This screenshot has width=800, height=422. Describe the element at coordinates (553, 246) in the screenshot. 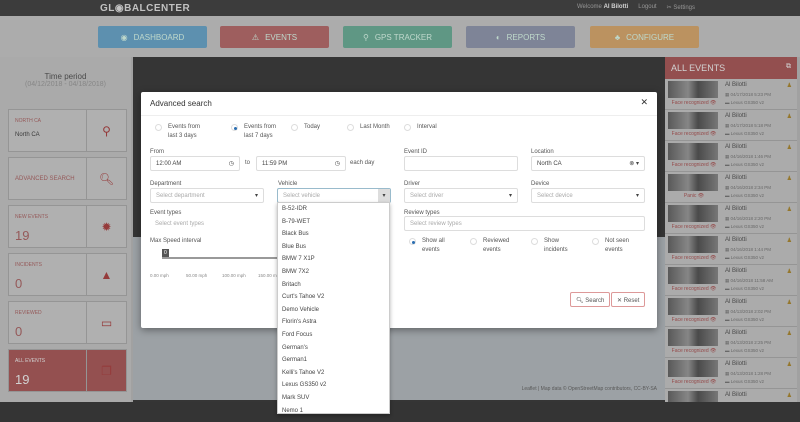

I see `review-filter-radio: Show incidents` at that location.